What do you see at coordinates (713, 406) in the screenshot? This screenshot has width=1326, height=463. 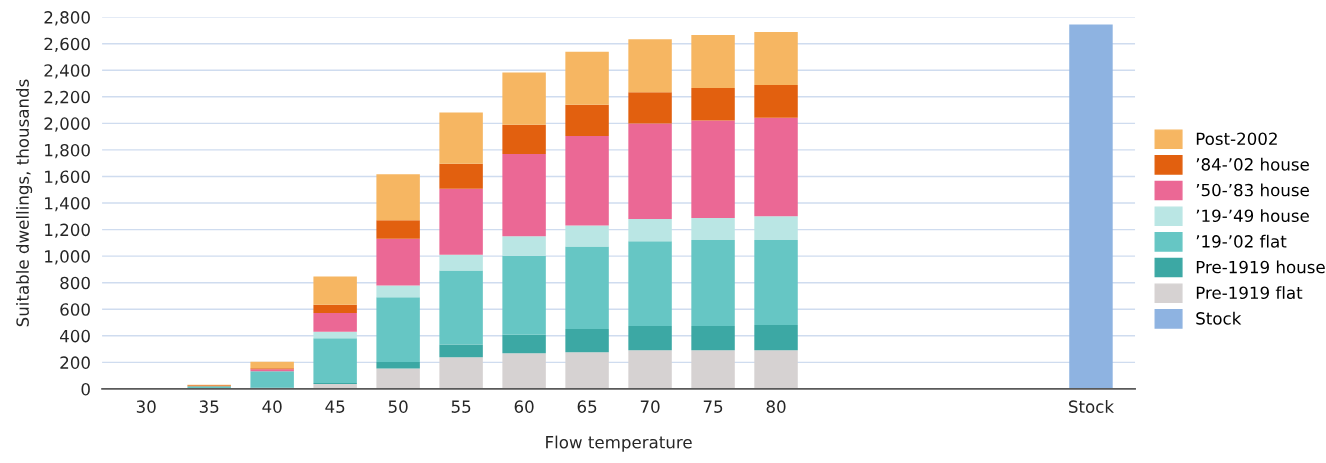 I see `x-tick-label: 75` at bounding box center [713, 406].